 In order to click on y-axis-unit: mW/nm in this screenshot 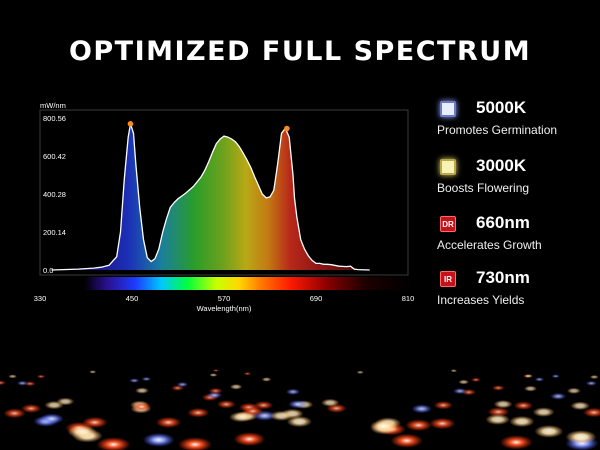, I will do `click(53, 105)`.